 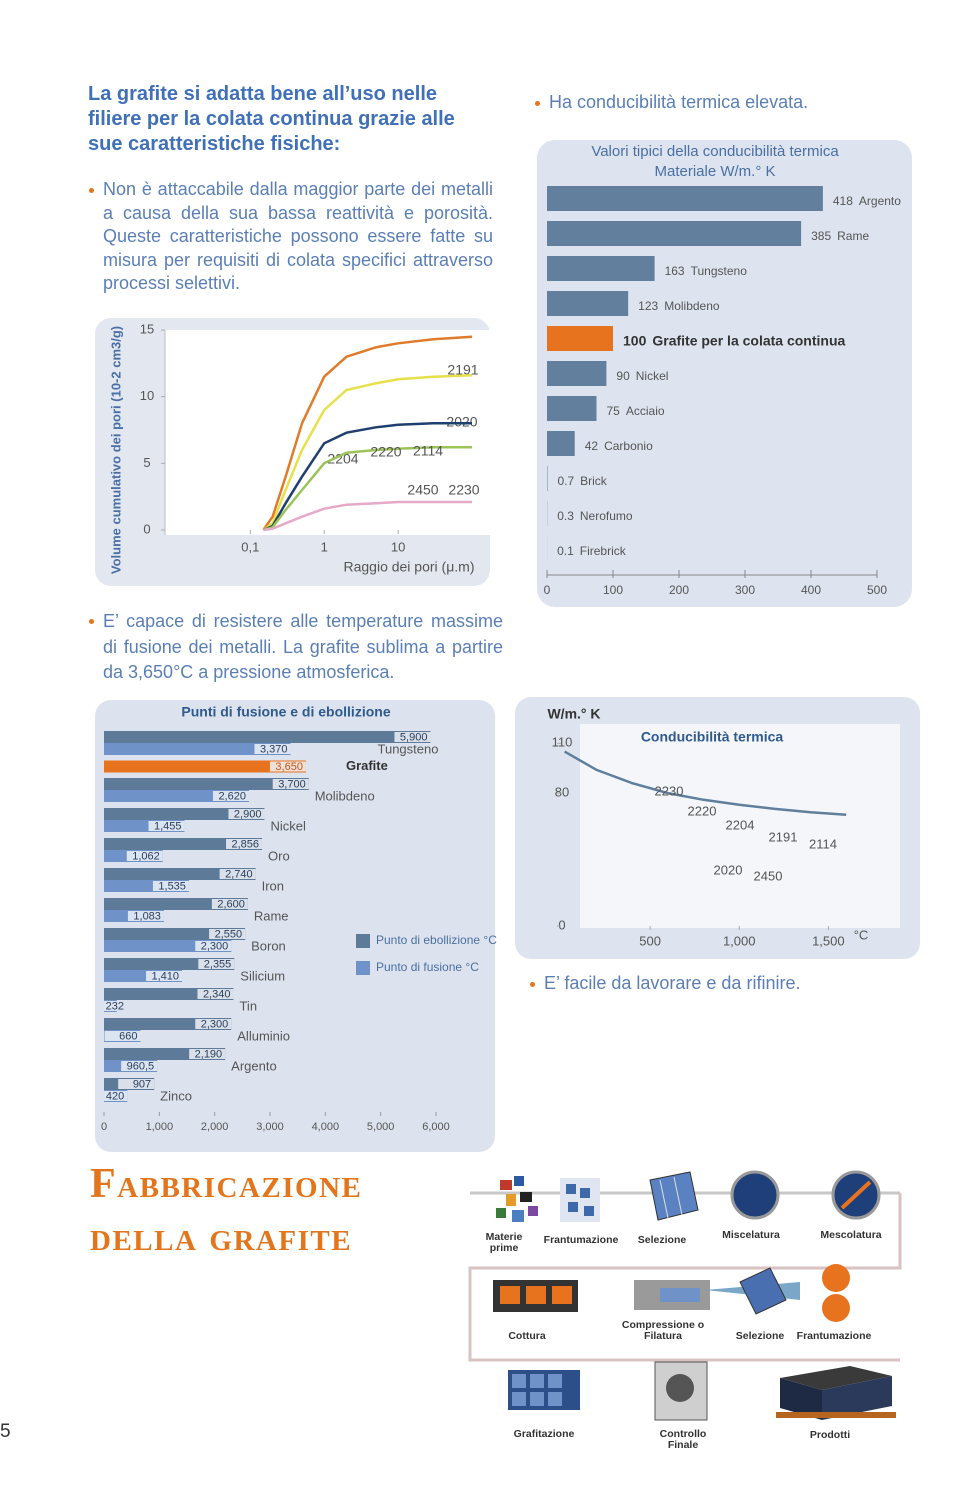 What do you see at coordinates (436, 940) in the screenshot?
I see `legend-label: Punto di ebollizione °C` at bounding box center [436, 940].